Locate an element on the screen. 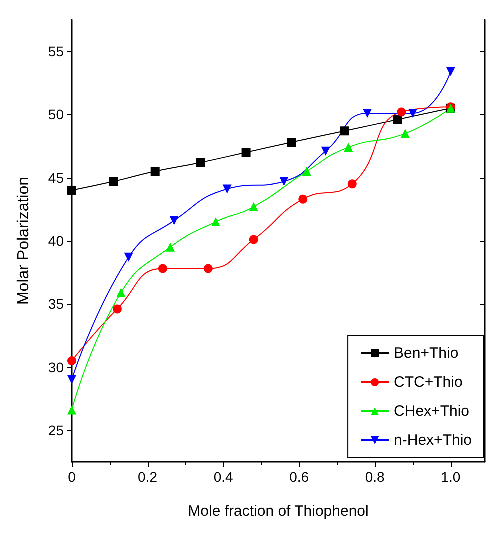 This screenshot has width=495, height=550. x-tick-label: 0.8 is located at coordinates (375, 477).